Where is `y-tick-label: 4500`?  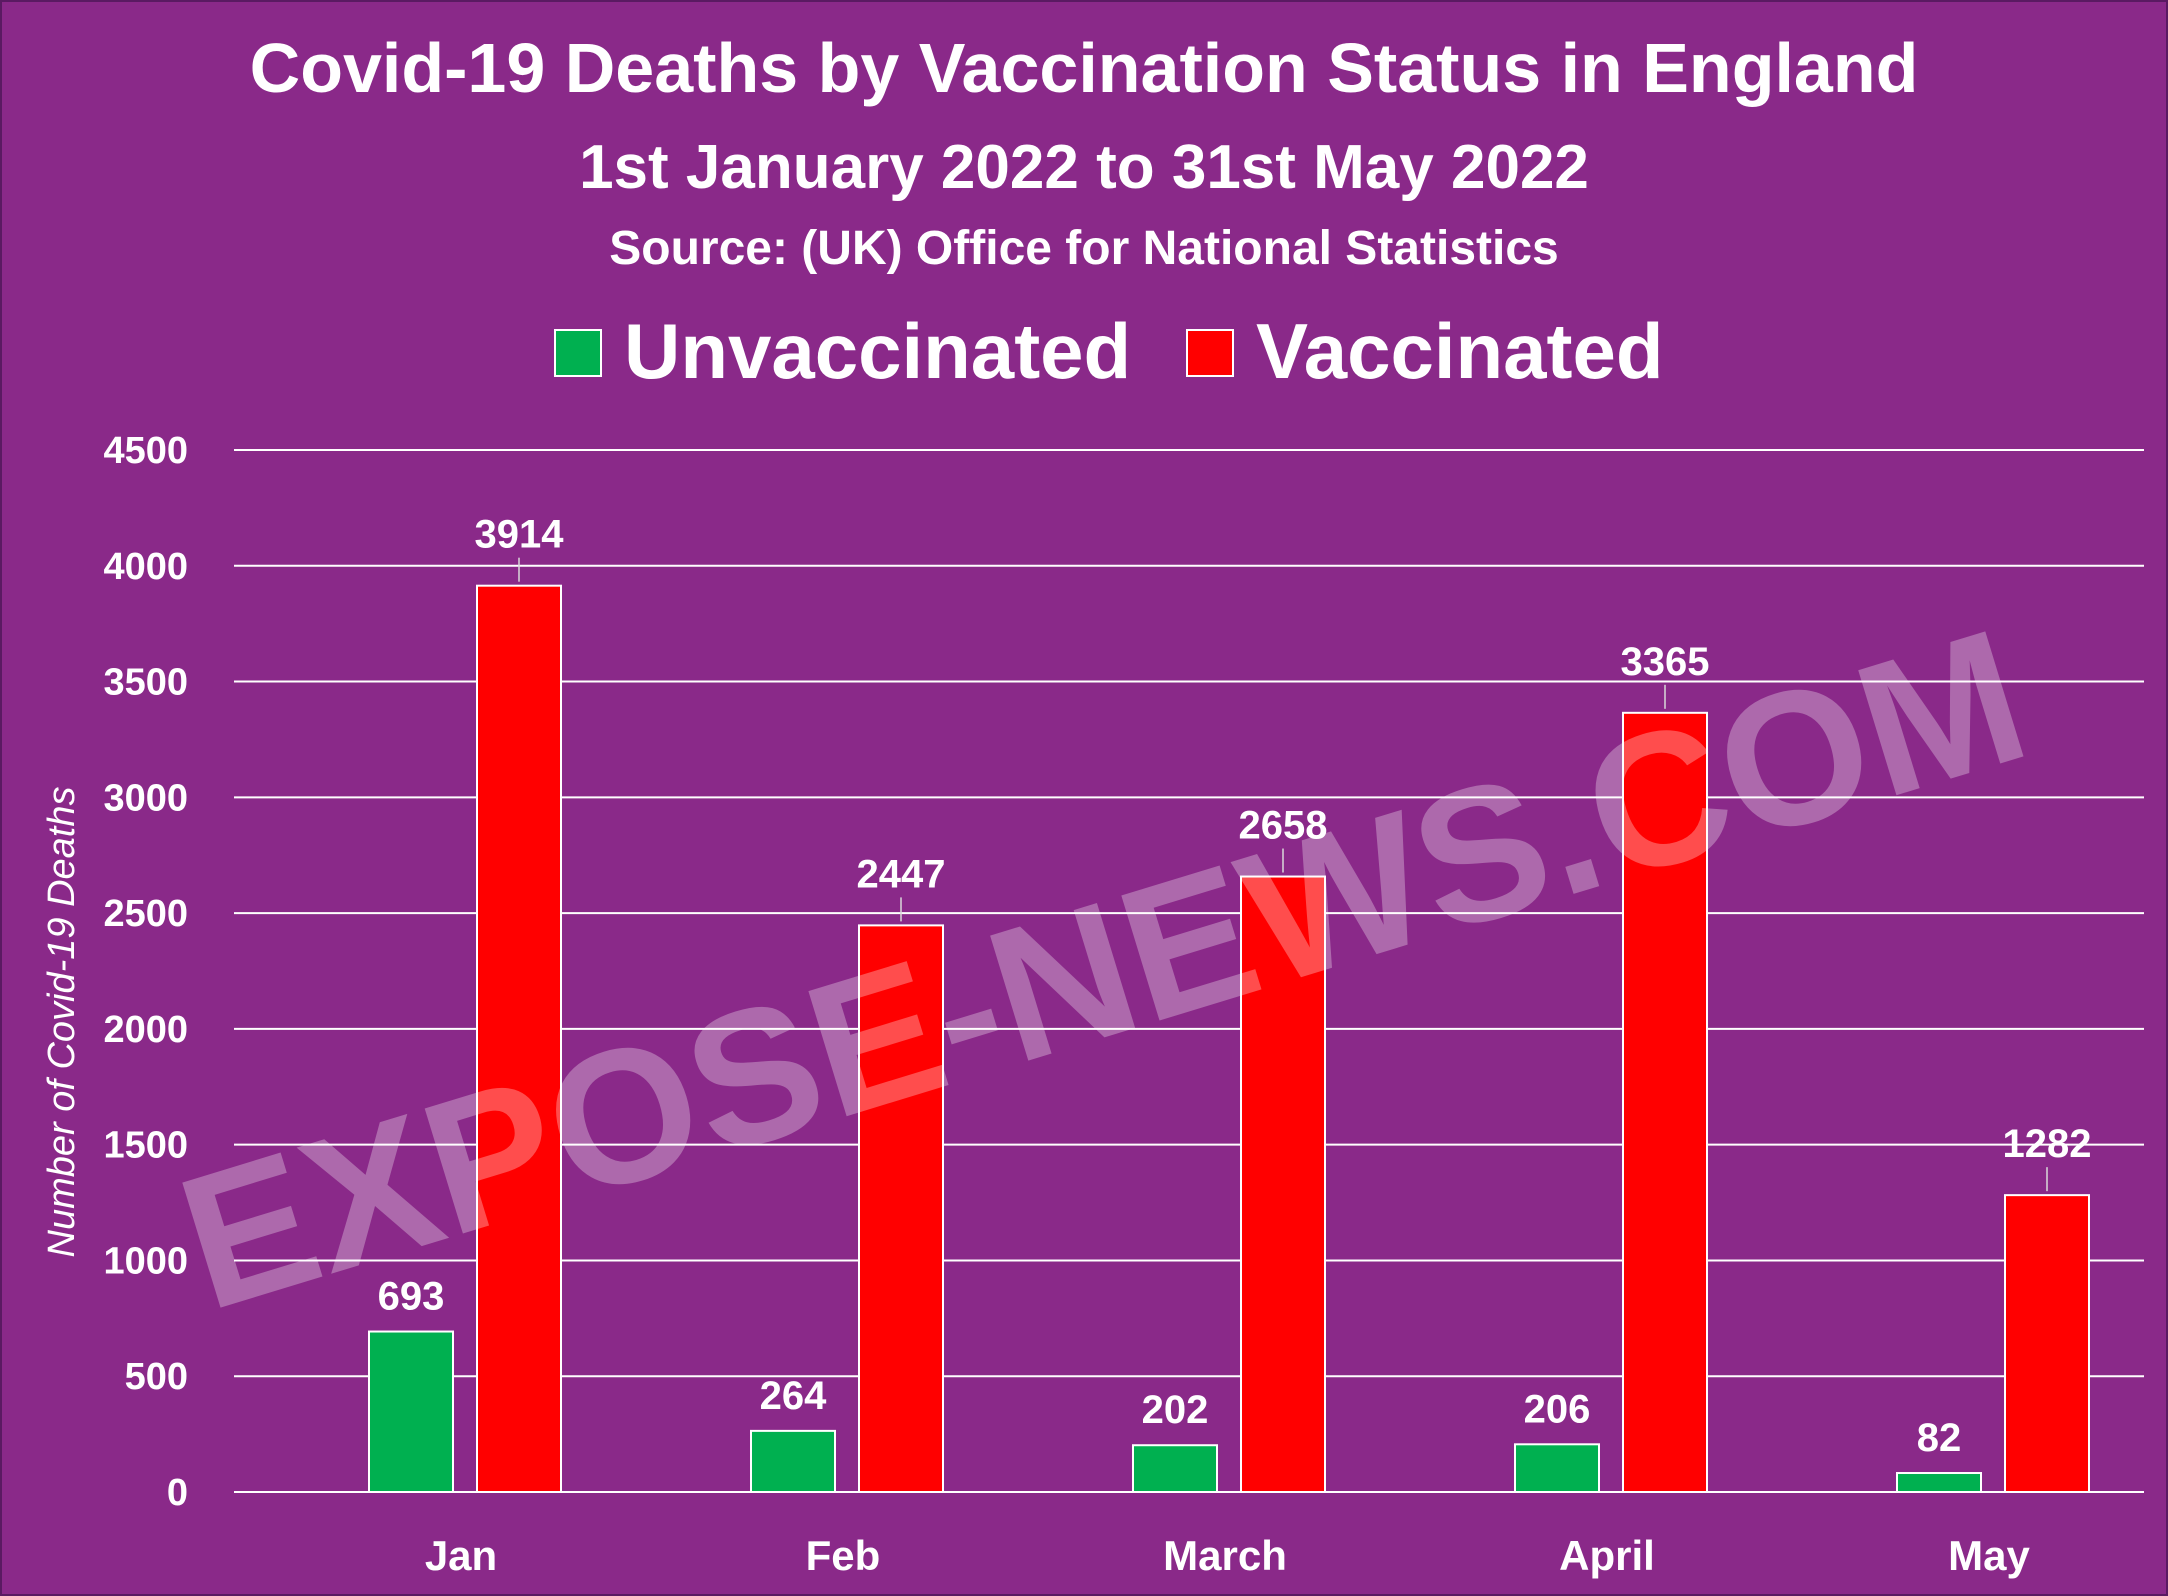 y-tick-label: 4500 is located at coordinates (145, 451).